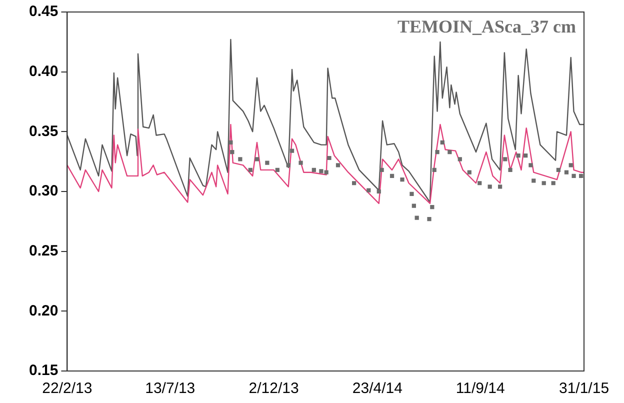 Image resolution: width=624 pixels, height=403 pixels. What do you see at coordinates (43, 11) in the screenshot?
I see `y-tick-label: 0.45` at bounding box center [43, 11].